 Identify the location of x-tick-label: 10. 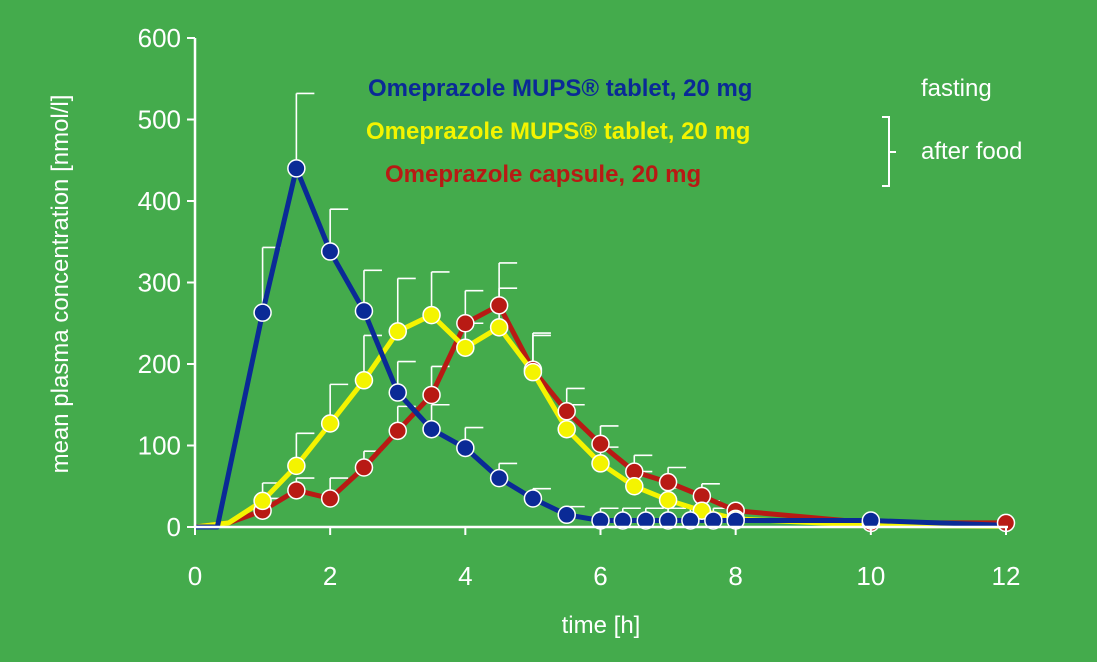
(870, 576).